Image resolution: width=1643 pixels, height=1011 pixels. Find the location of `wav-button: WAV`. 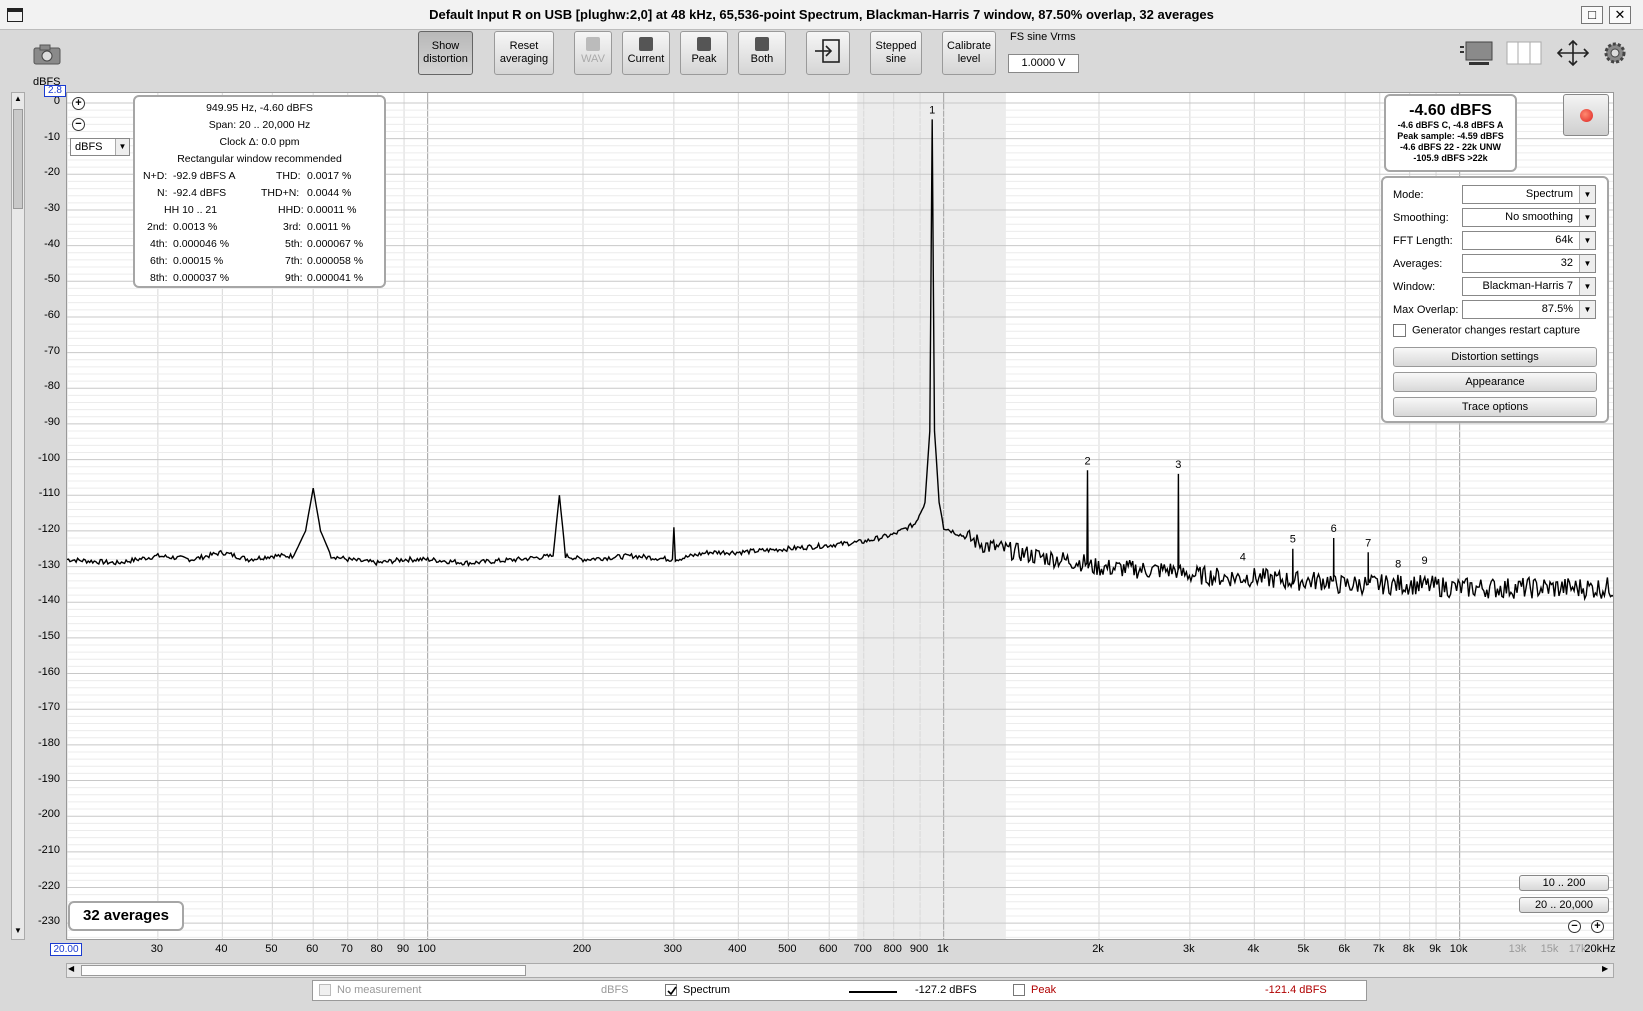

wav-button: WAV is located at coordinates (593, 53).